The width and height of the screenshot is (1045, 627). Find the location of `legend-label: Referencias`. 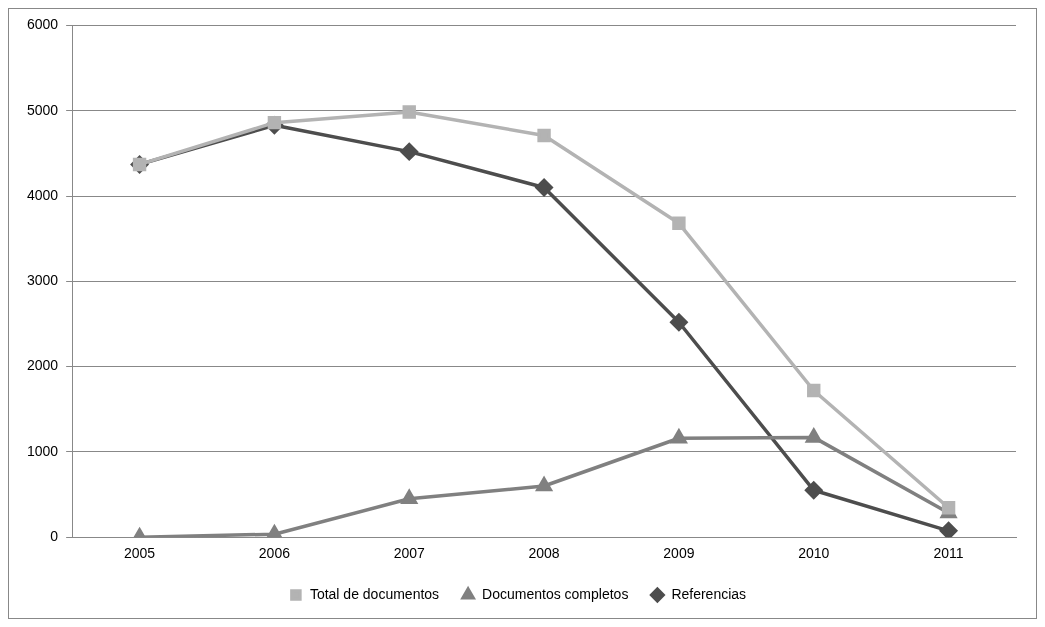

legend-label: Referencias is located at coordinates (709, 593).